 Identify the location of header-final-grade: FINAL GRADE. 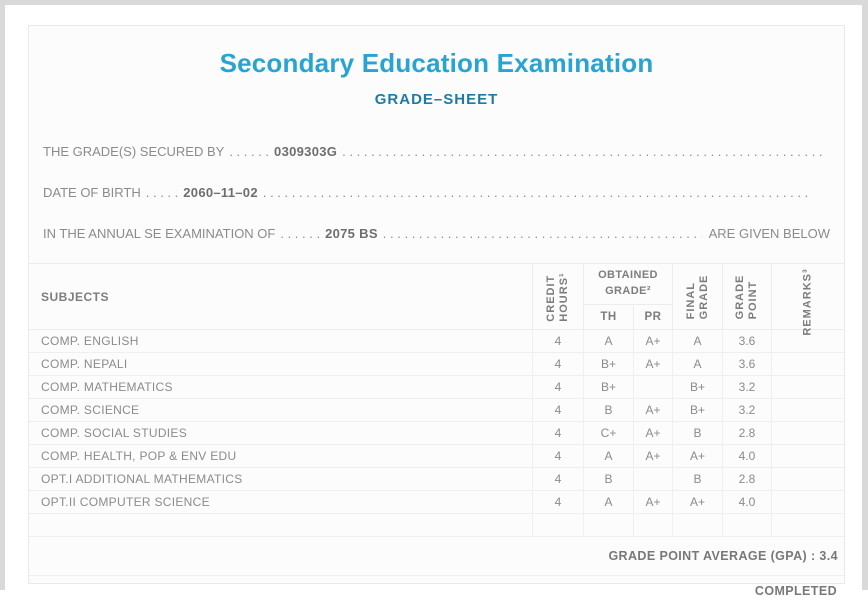
(697, 296).